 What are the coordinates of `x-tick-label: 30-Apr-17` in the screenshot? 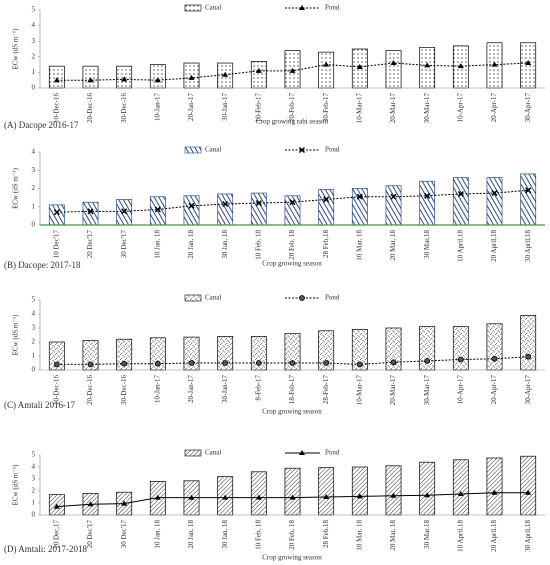 It's located at (528, 390).